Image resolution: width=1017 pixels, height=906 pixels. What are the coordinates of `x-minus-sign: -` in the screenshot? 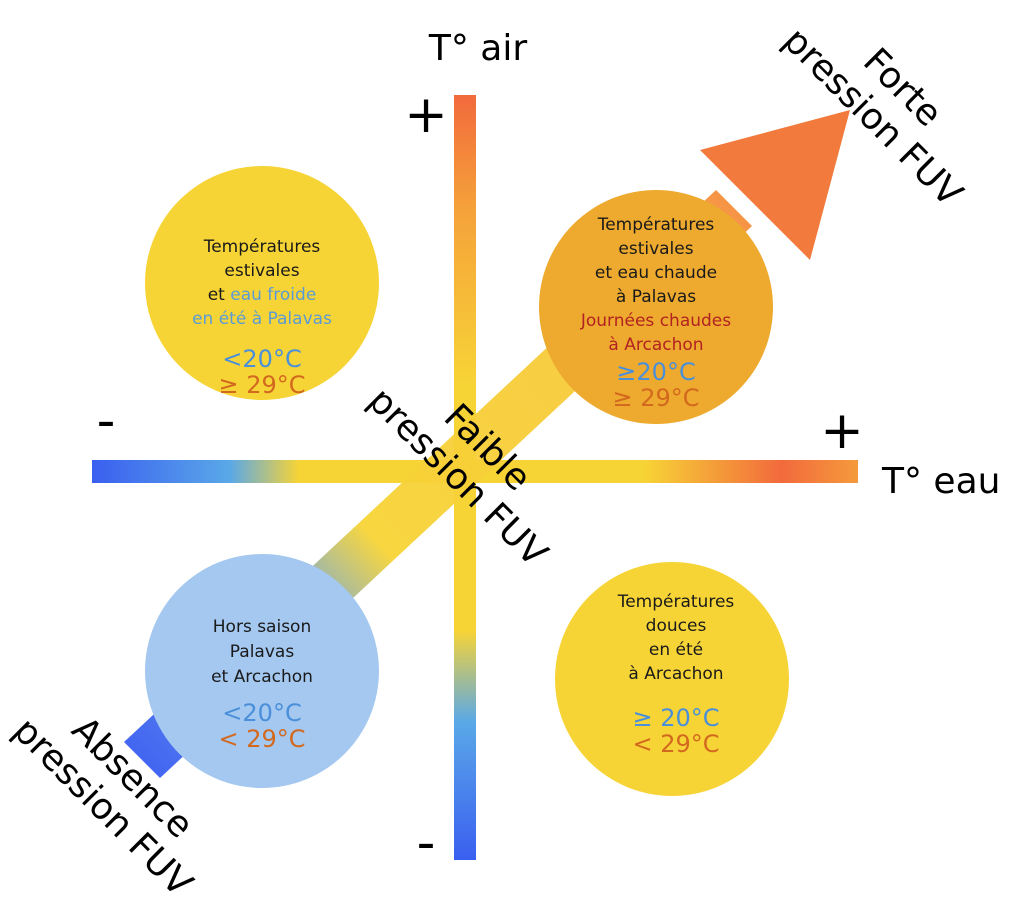 It's located at (106, 421).